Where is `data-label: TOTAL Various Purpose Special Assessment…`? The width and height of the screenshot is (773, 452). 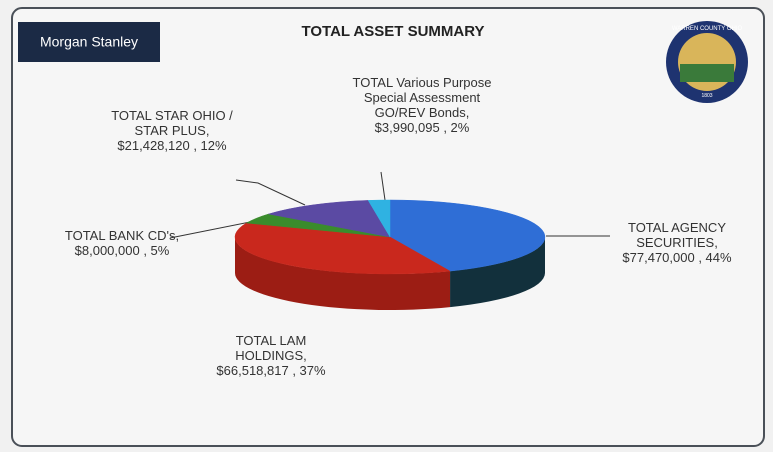 data-label: TOTAL Various Purpose Special Assessment… is located at coordinates (422, 105).